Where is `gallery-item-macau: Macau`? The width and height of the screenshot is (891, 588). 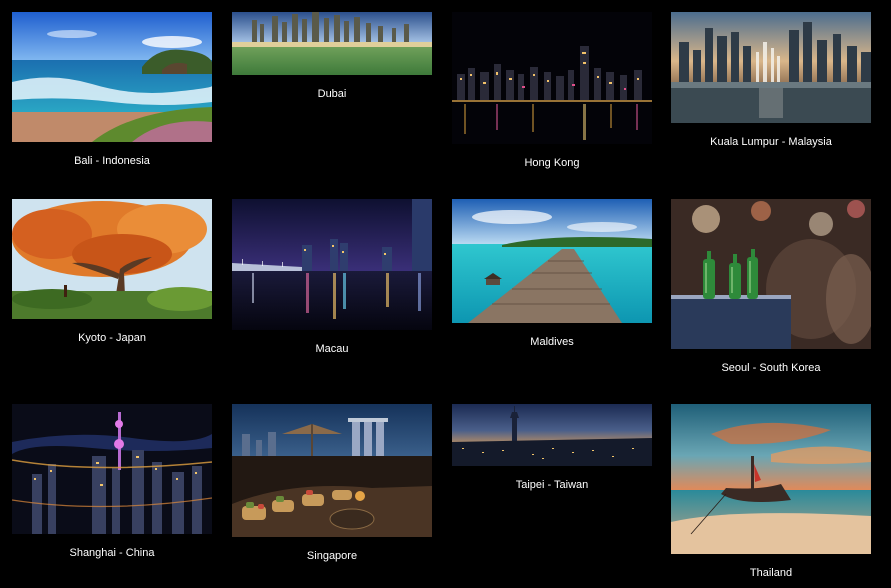
gallery-item-macau: Macau is located at coordinates (332, 277).